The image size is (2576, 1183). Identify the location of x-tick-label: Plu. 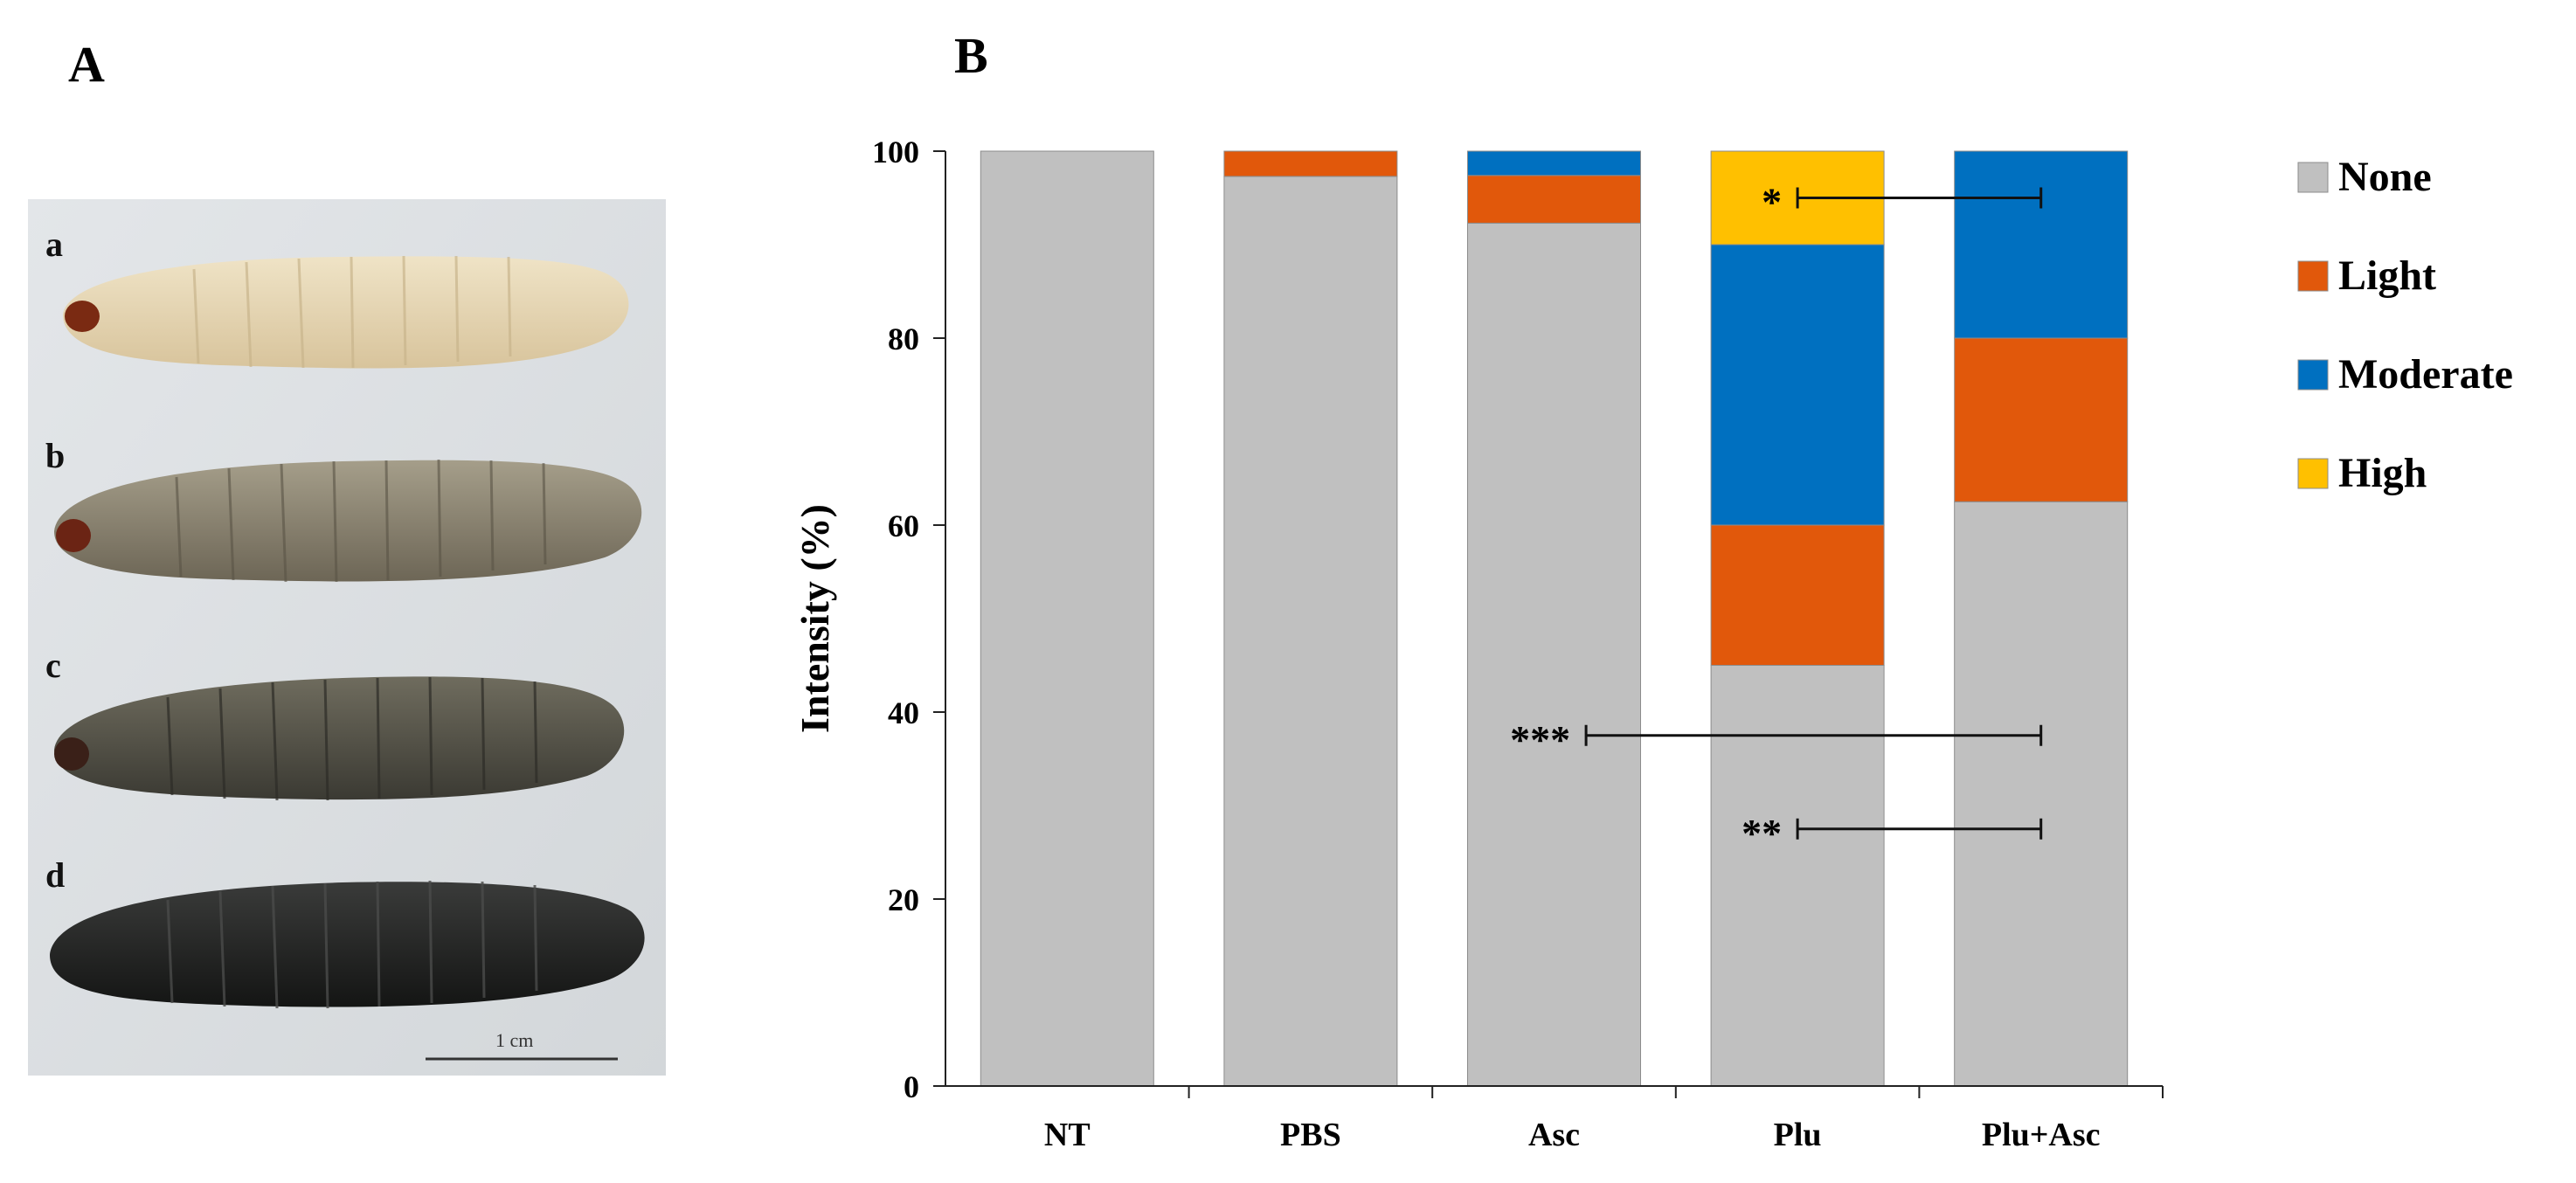
(1798, 1135).